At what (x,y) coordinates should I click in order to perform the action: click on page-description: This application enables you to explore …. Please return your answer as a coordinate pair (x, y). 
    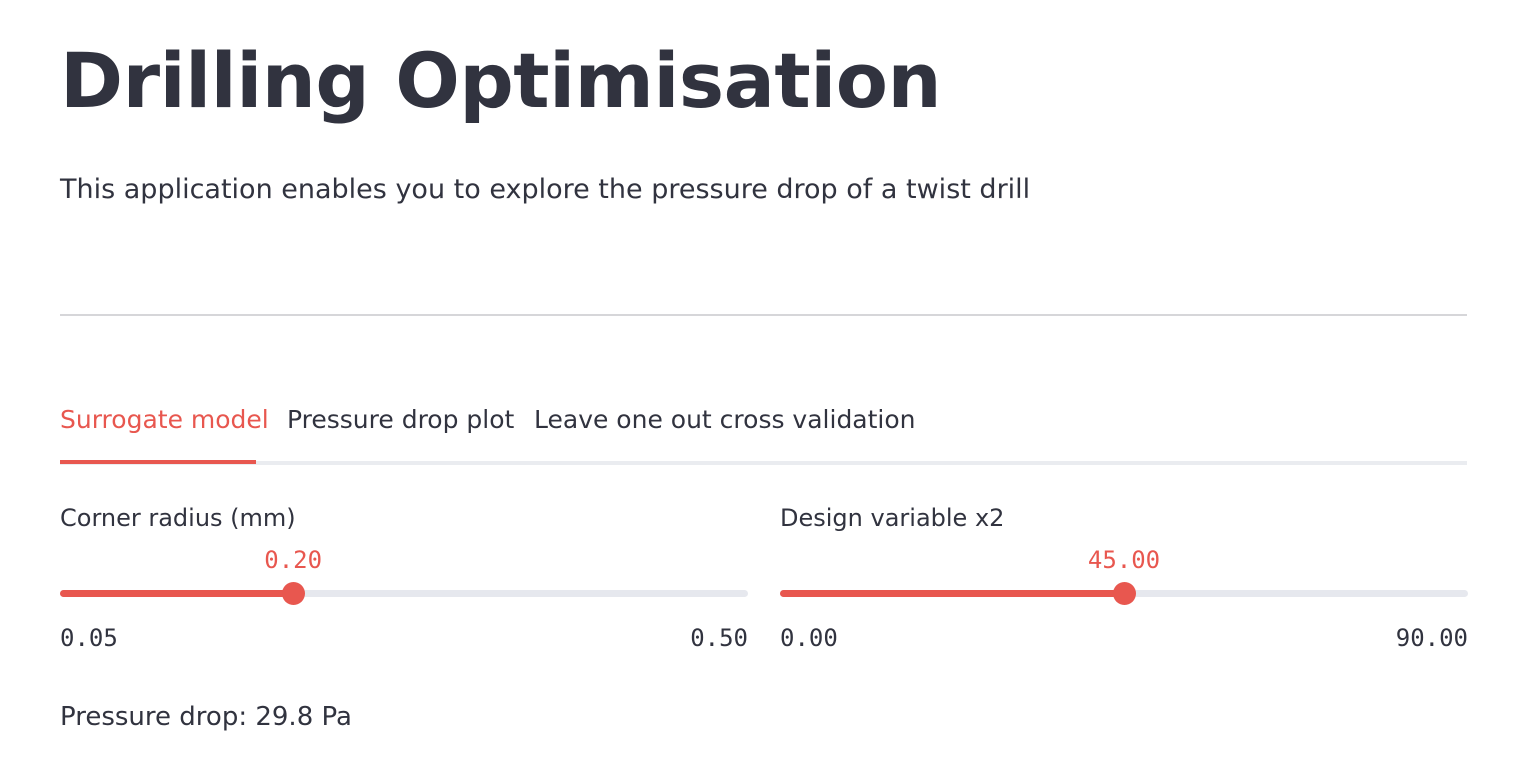
    Looking at the image, I should click on (545, 189).